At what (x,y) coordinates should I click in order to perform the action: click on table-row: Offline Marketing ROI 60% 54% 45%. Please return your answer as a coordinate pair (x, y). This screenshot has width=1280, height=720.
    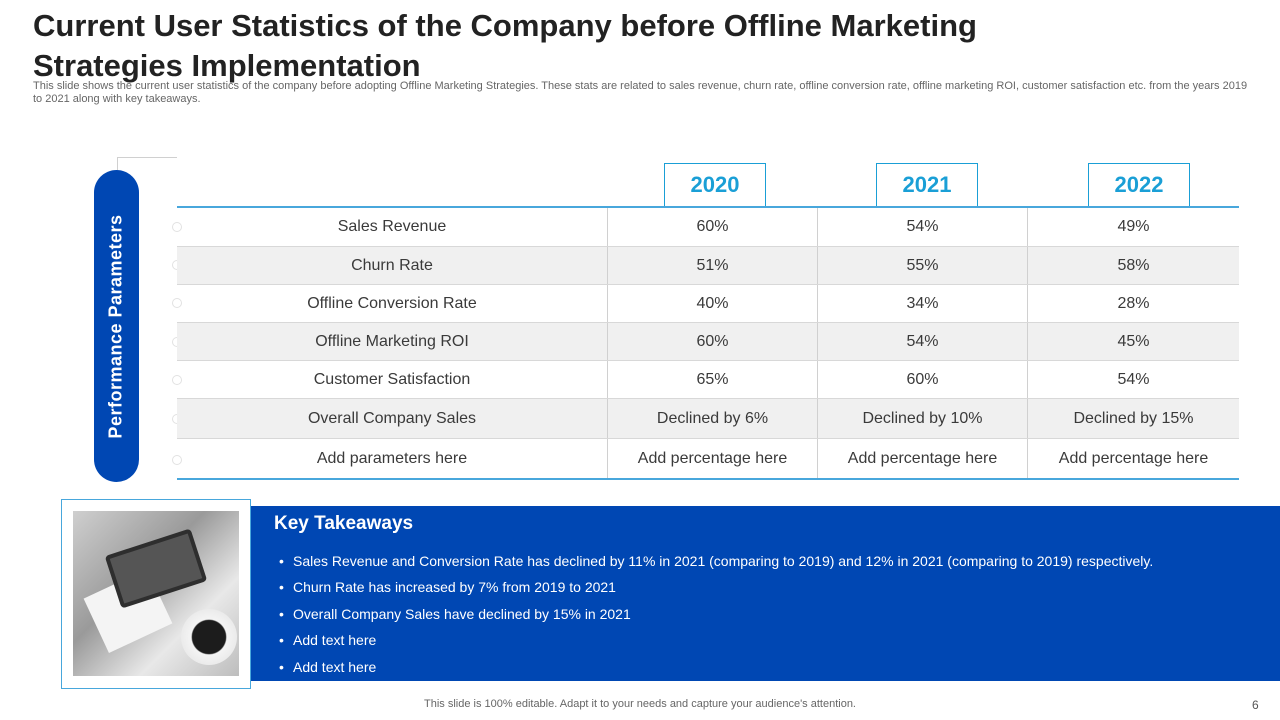
    Looking at the image, I should click on (708, 341).